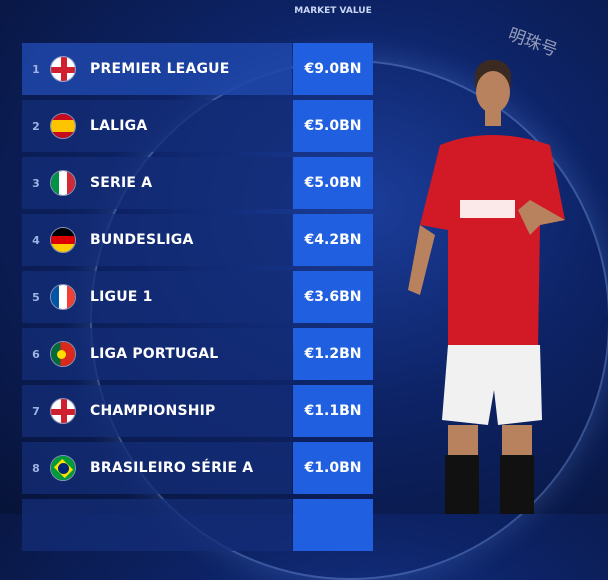  What do you see at coordinates (160, 69) in the screenshot?
I see `league-name: PREMIER LEAGUE` at bounding box center [160, 69].